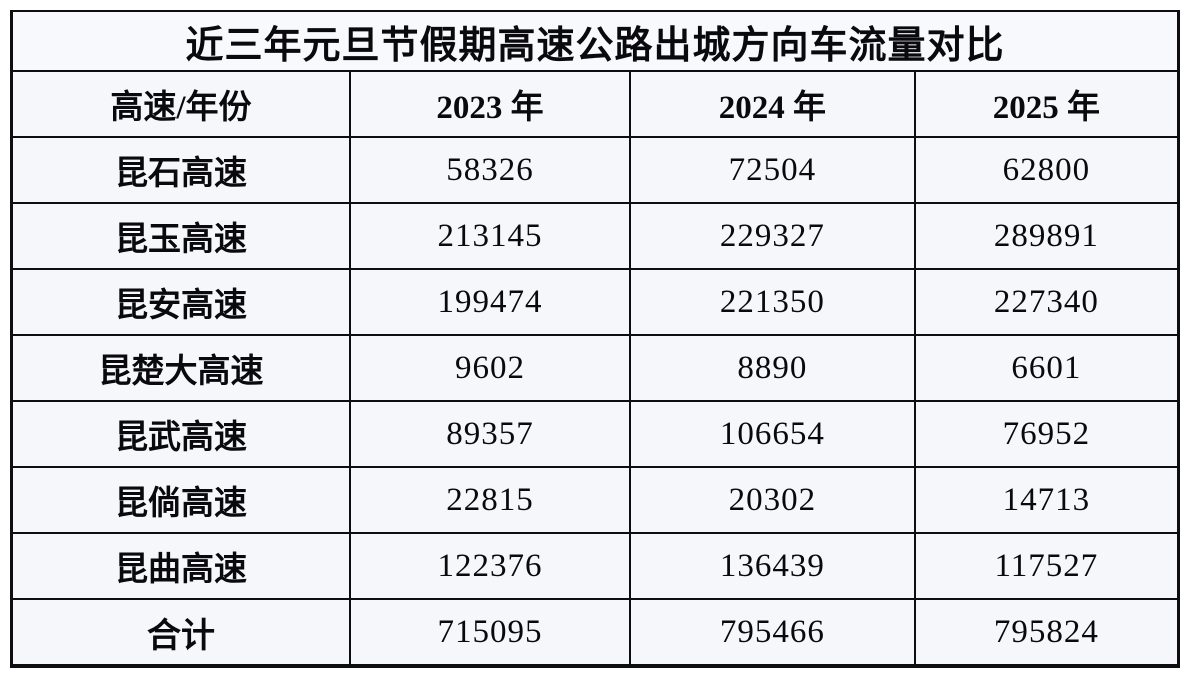 The width and height of the screenshot is (1188, 690). I want to click on cell-value: 58326, so click(490, 170).